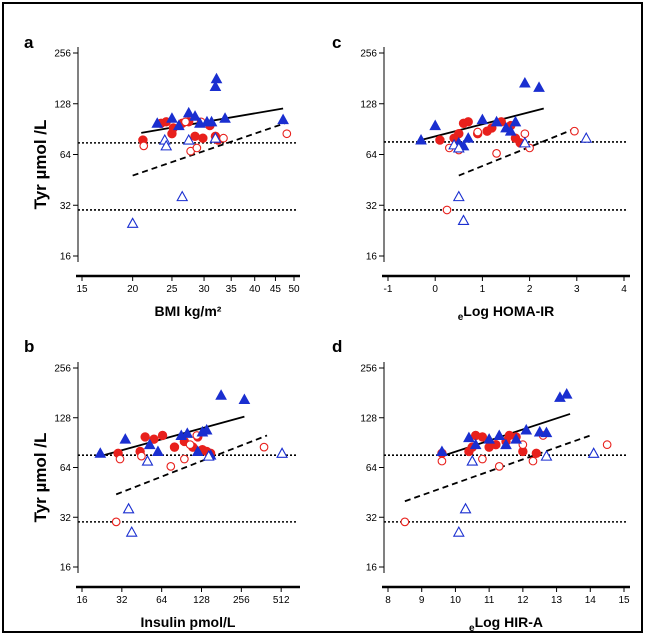 The height and width of the screenshot is (637, 647). I want to click on x-axis-title: BMI kg/m², so click(188, 311).